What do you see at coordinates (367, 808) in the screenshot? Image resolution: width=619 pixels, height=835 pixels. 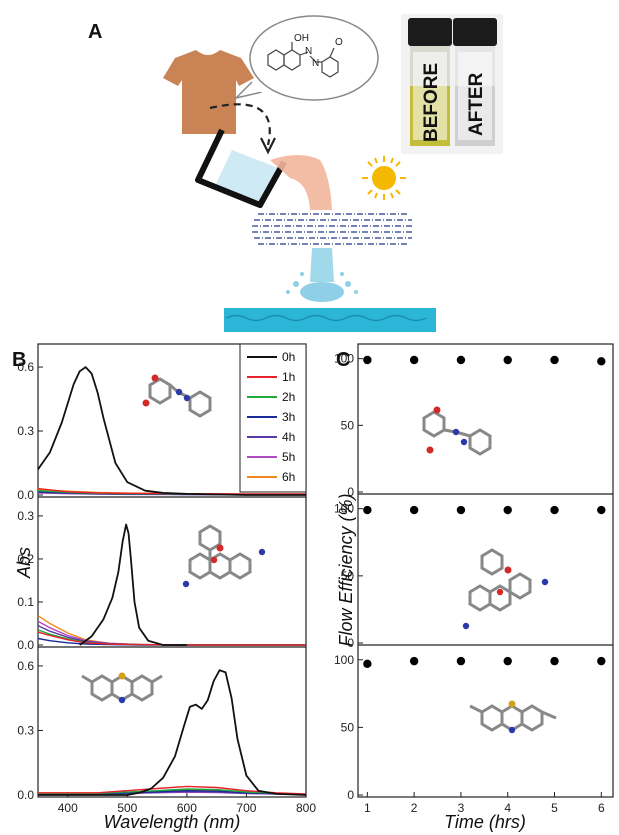 I see `panel-c-x-tick-label: 1` at bounding box center [367, 808].